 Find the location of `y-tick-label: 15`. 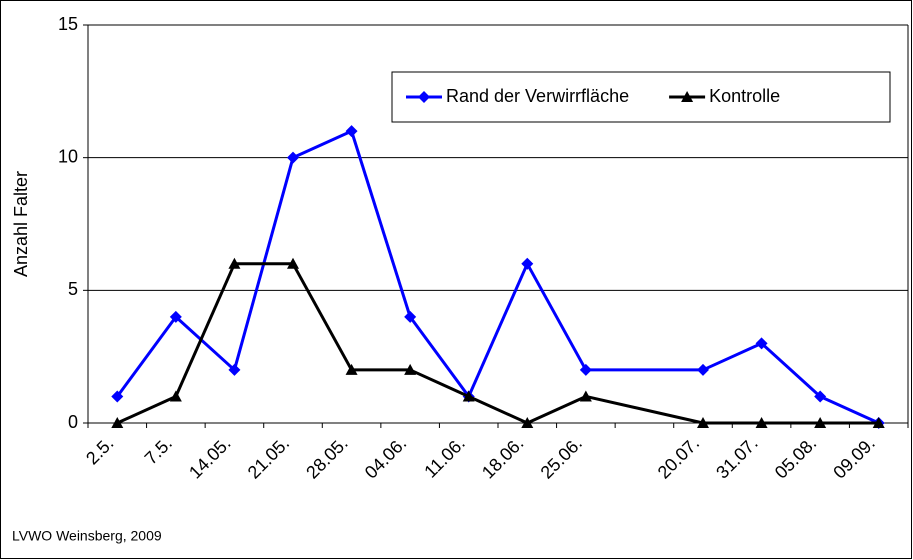

y-tick-label: 15 is located at coordinates (68, 24).